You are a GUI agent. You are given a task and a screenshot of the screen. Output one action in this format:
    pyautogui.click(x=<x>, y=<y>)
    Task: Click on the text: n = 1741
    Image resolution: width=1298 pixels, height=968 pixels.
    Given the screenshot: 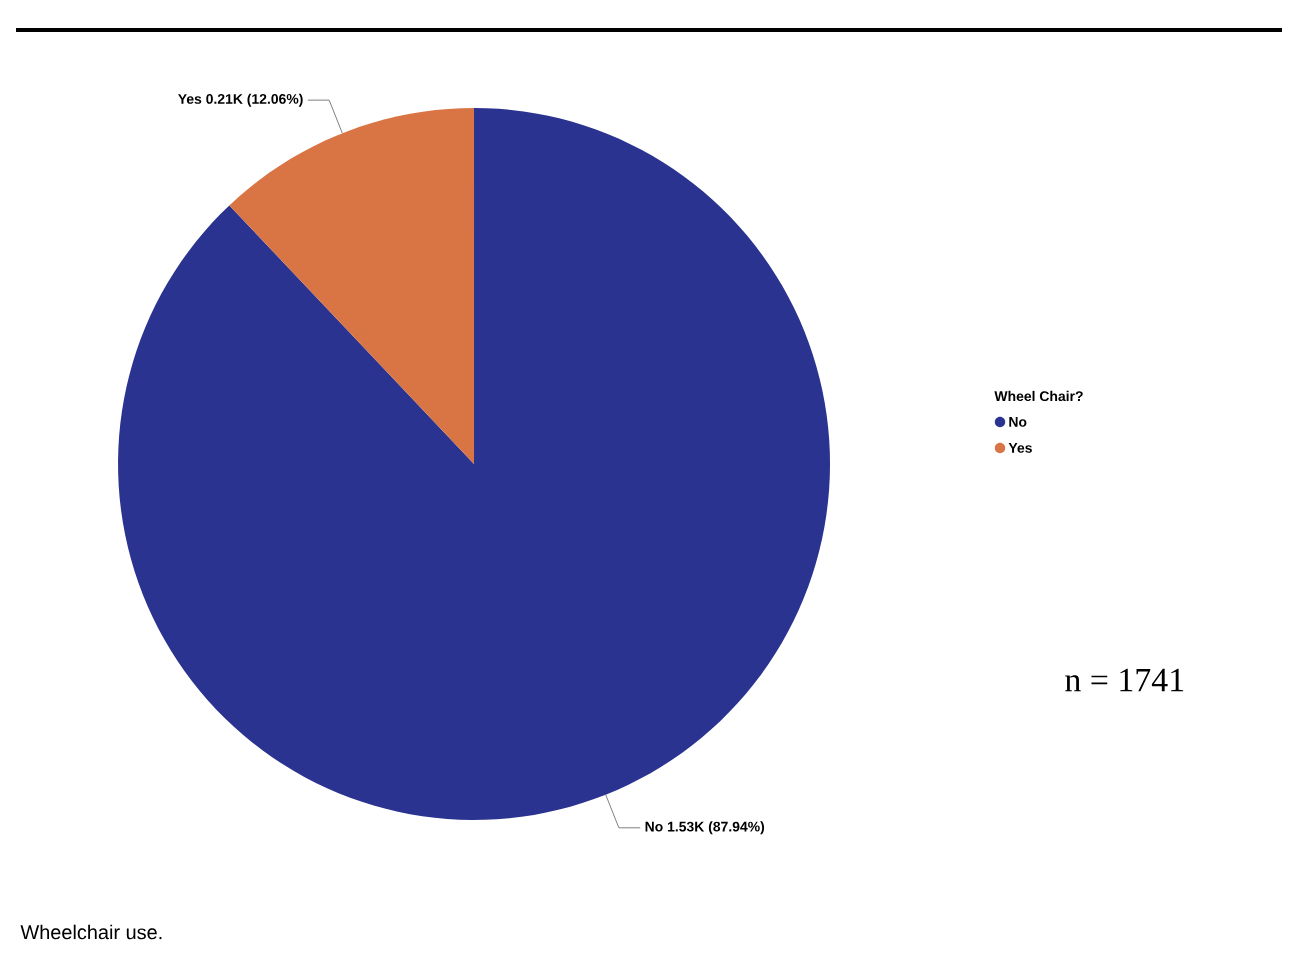 What is the action you would take?
    pyautogui.click(x=1124, y=680)
    